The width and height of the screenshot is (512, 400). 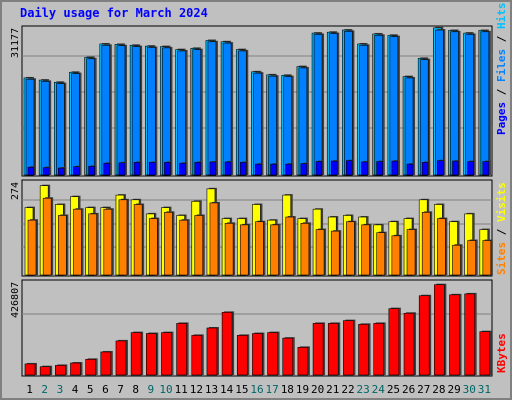 I want to click on day-label-22: 22, so click(x=347, y=389).